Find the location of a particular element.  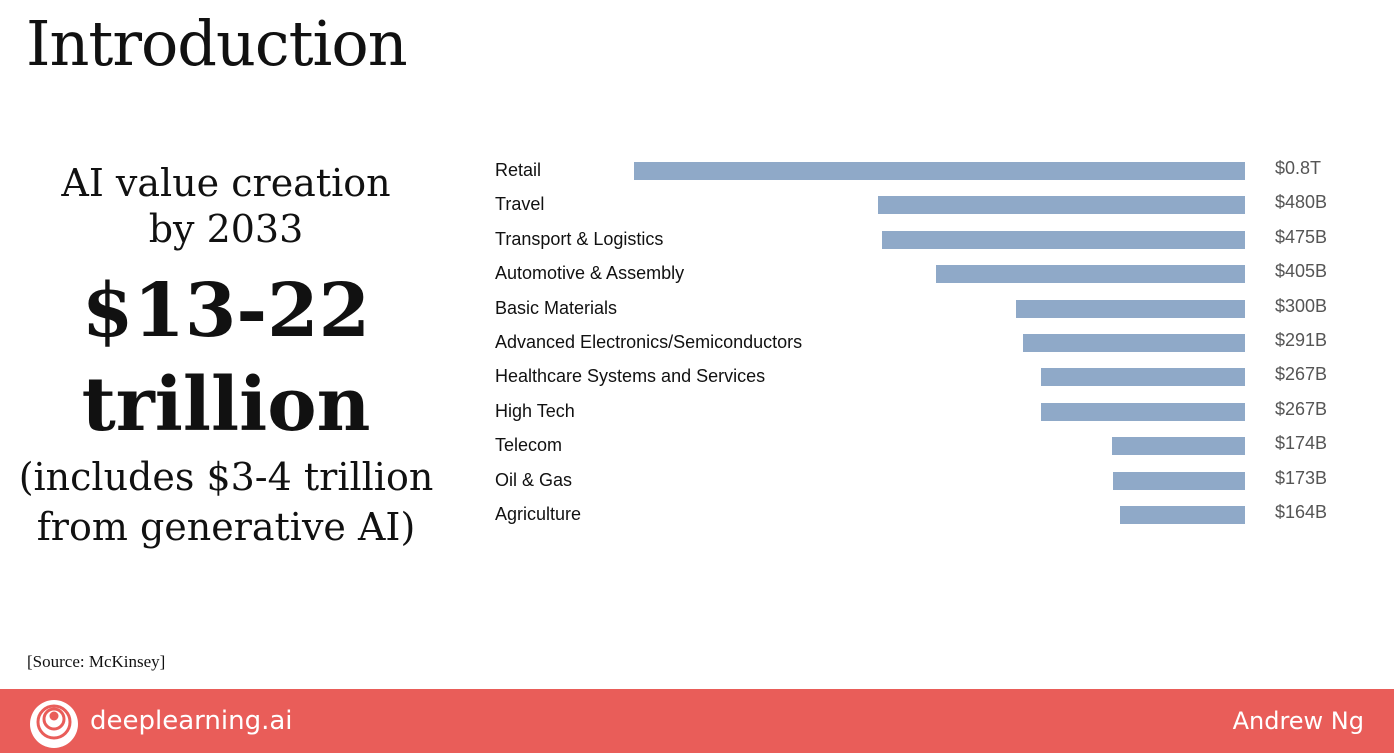

value-label: $174B is located at coordinates (1301, 443).